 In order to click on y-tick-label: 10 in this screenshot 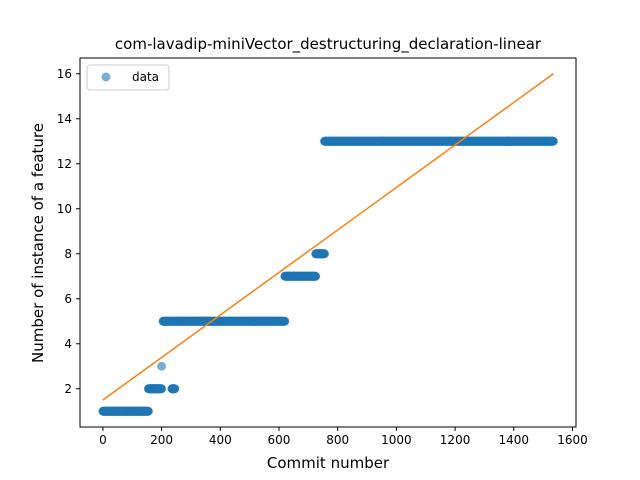, I will do `click(64, 209)`.